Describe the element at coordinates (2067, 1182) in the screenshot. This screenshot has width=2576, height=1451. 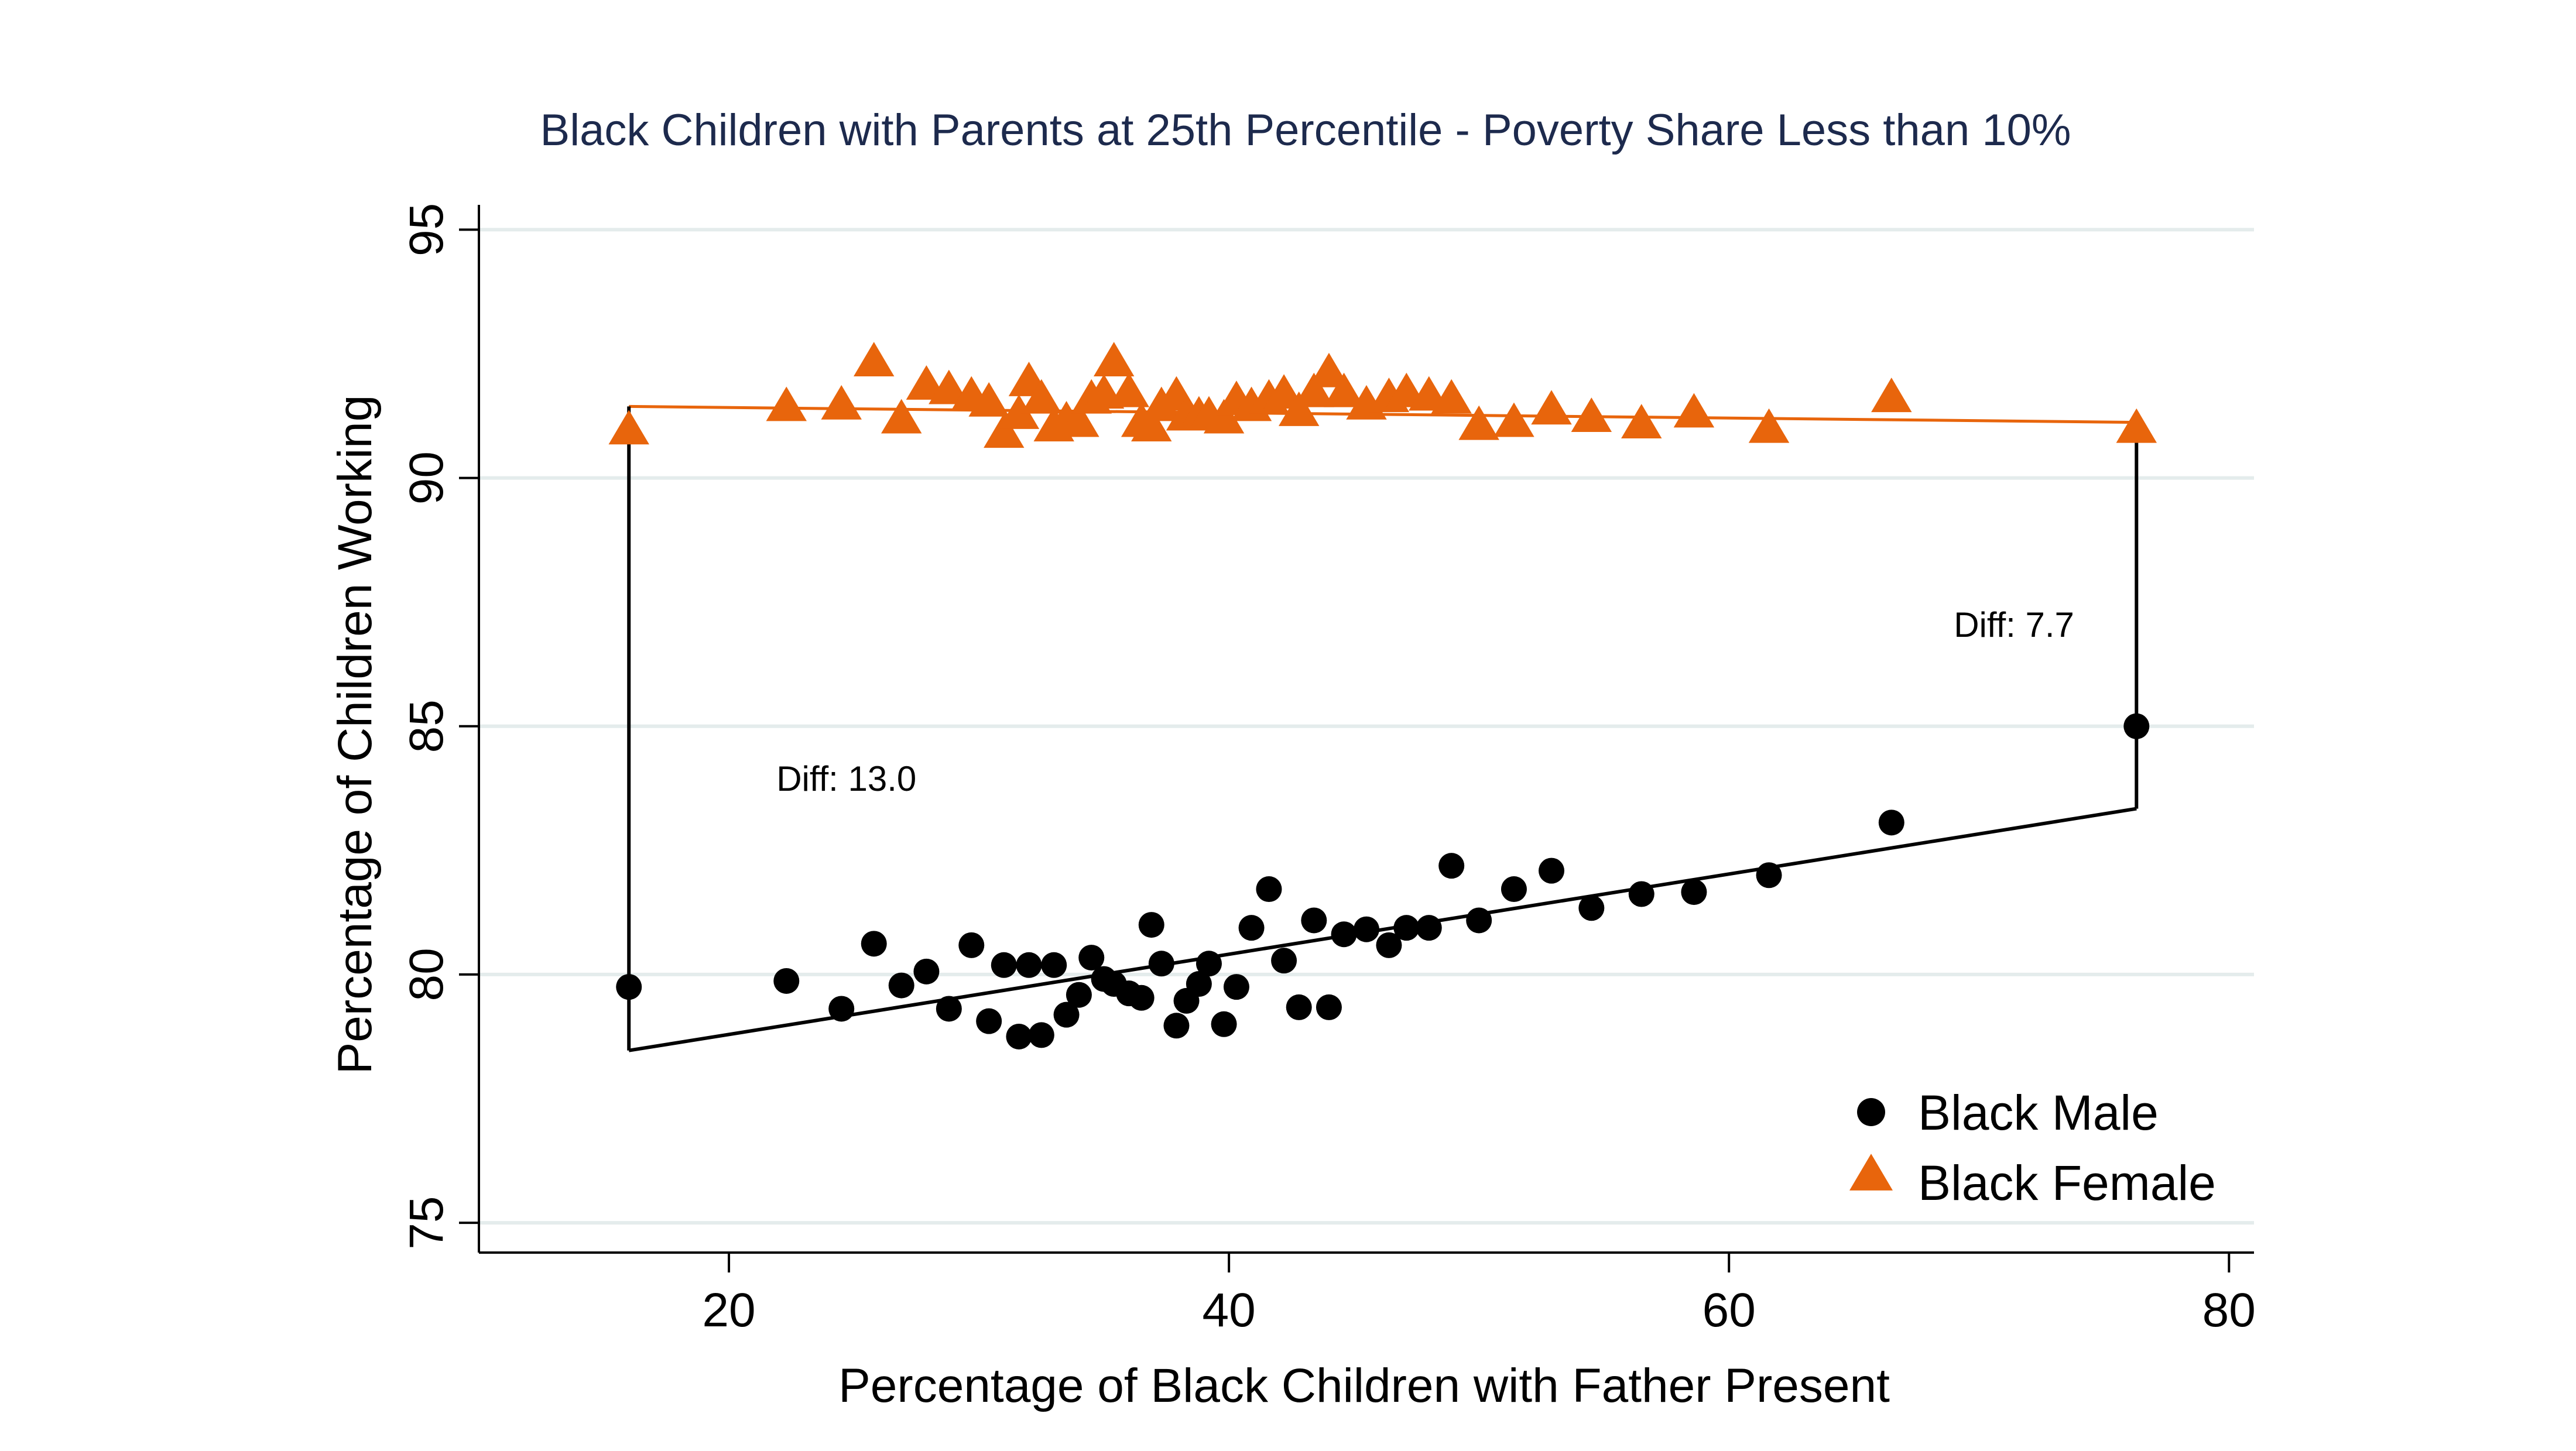
I see `legend-label-female: Black Female` at that location.